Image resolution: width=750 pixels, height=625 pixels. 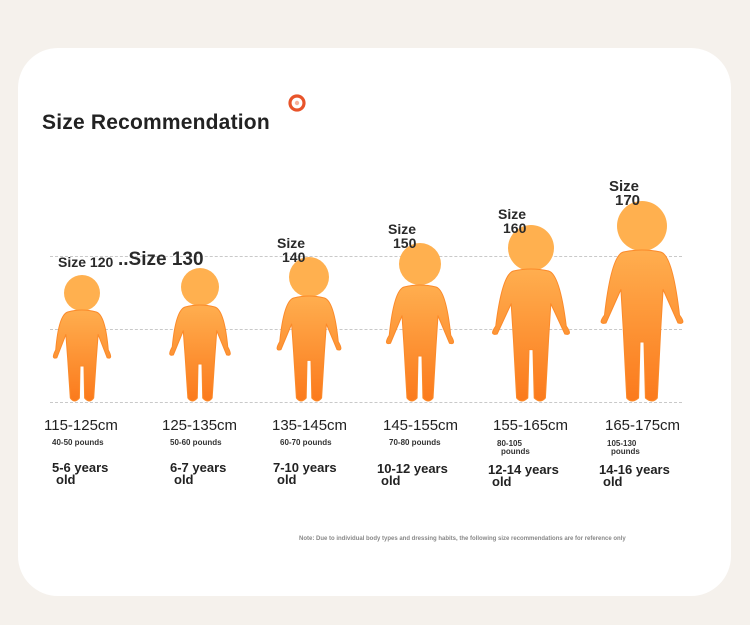 I want to click on height-range-130: 125-135cm, so click(x=200, y=425).